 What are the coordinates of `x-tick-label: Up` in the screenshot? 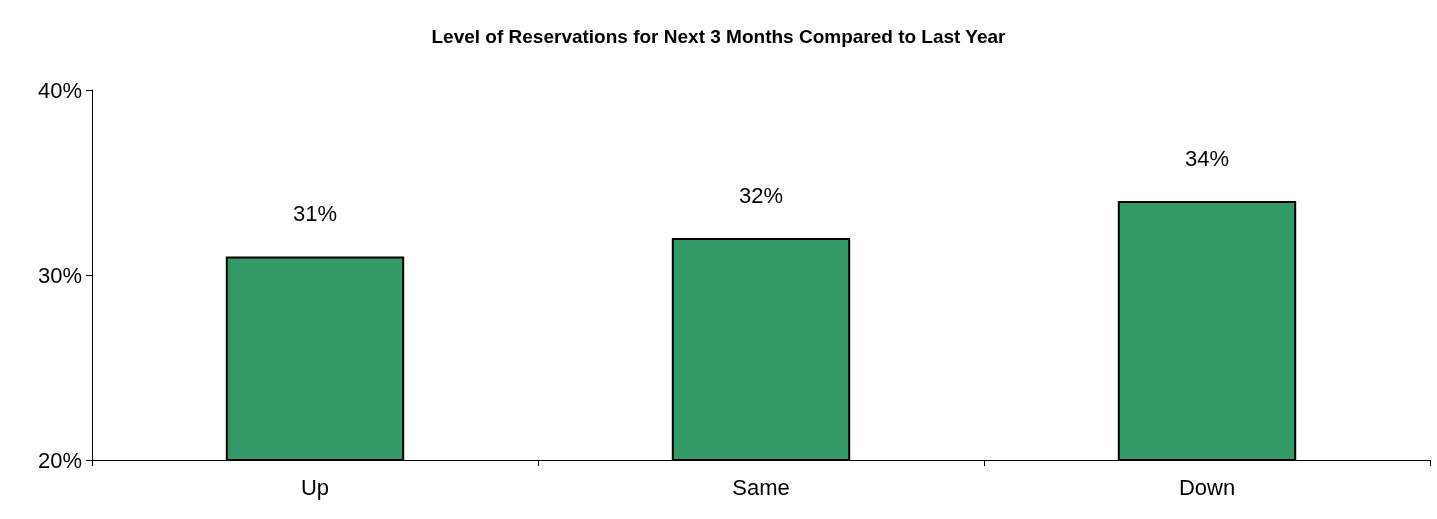 It's located at (315, 487).